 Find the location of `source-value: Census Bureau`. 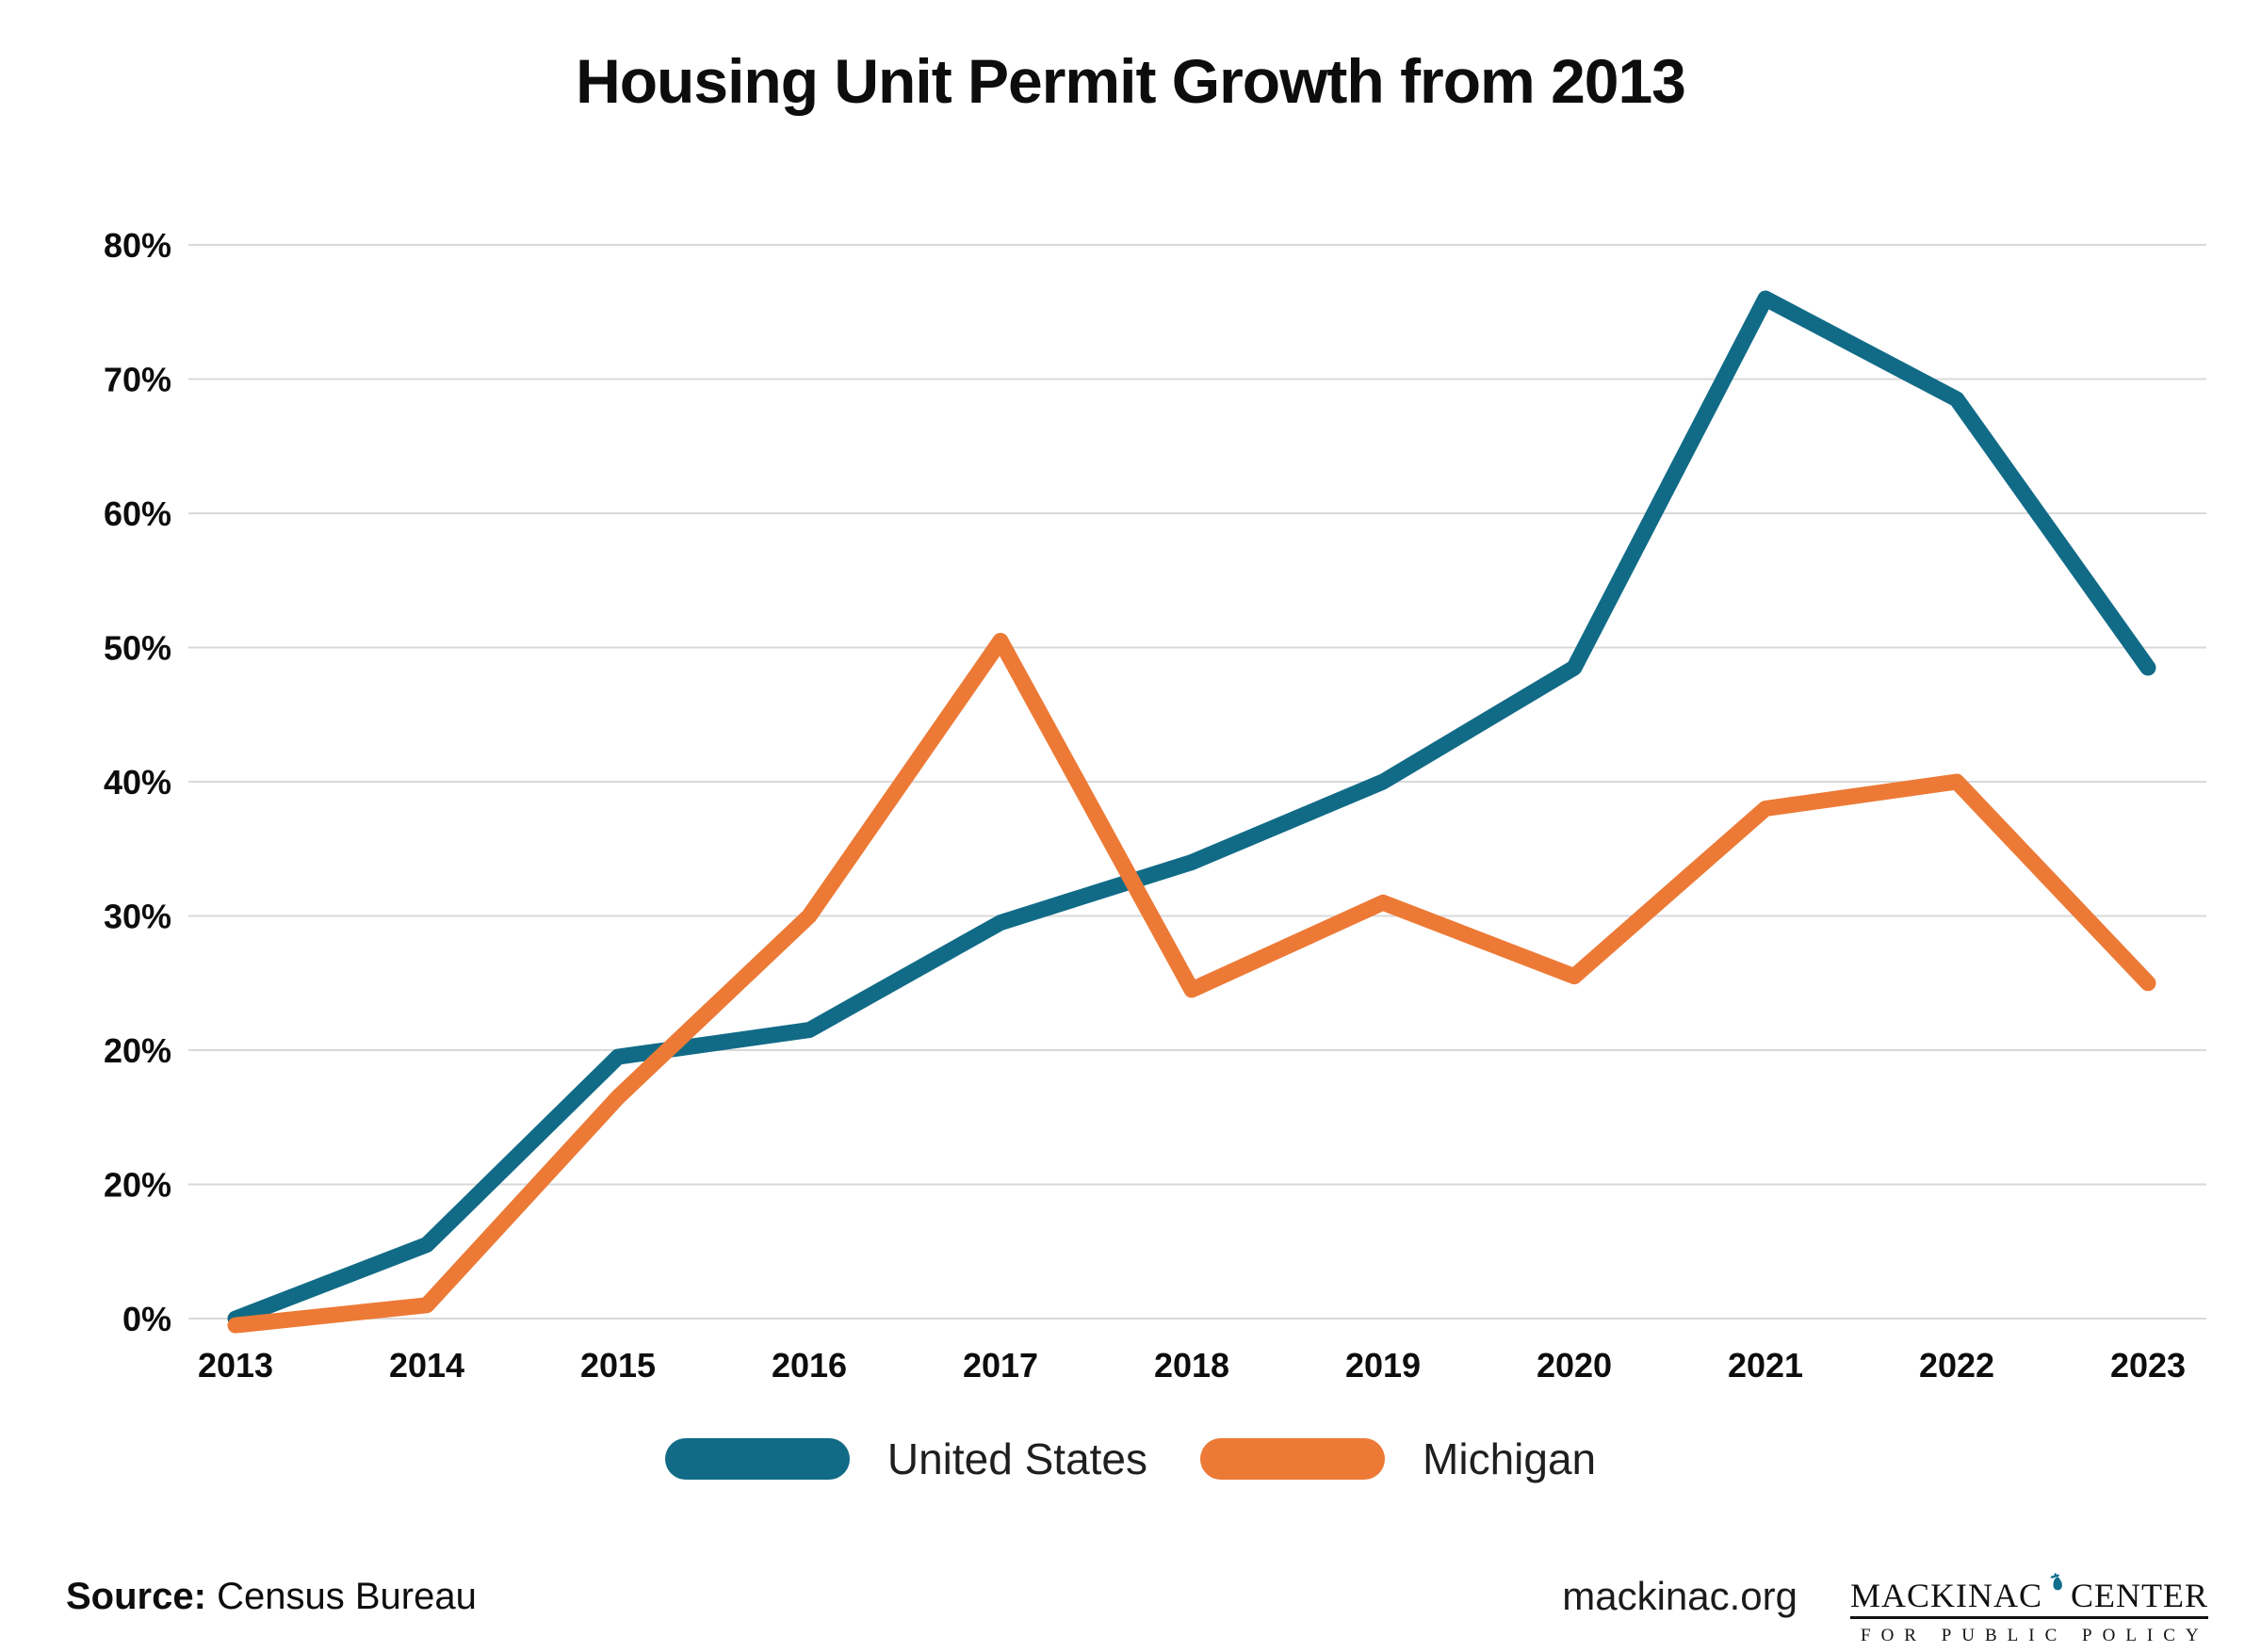

source-value: Census Bureau is located at coordinates (347, 1596).